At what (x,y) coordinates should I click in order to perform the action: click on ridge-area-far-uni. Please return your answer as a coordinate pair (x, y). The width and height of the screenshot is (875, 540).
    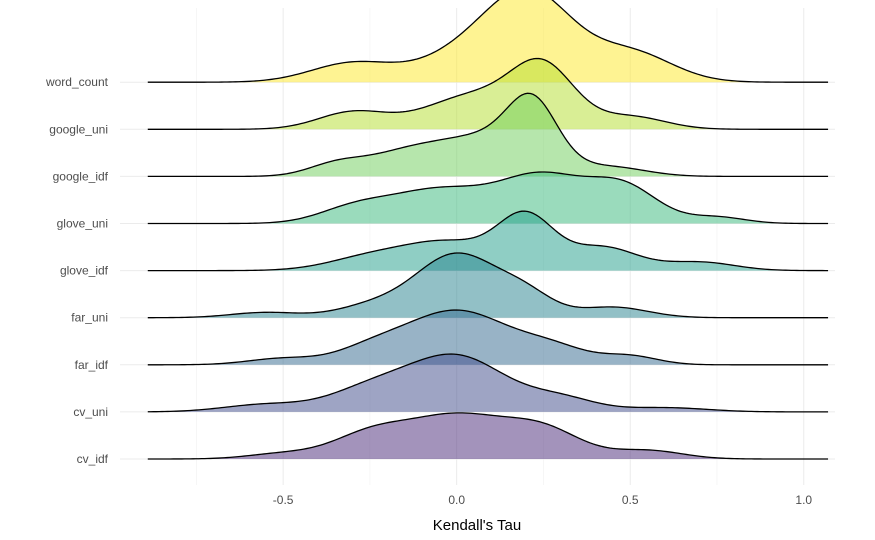
    Looking at the image, I should click on (488, 285).